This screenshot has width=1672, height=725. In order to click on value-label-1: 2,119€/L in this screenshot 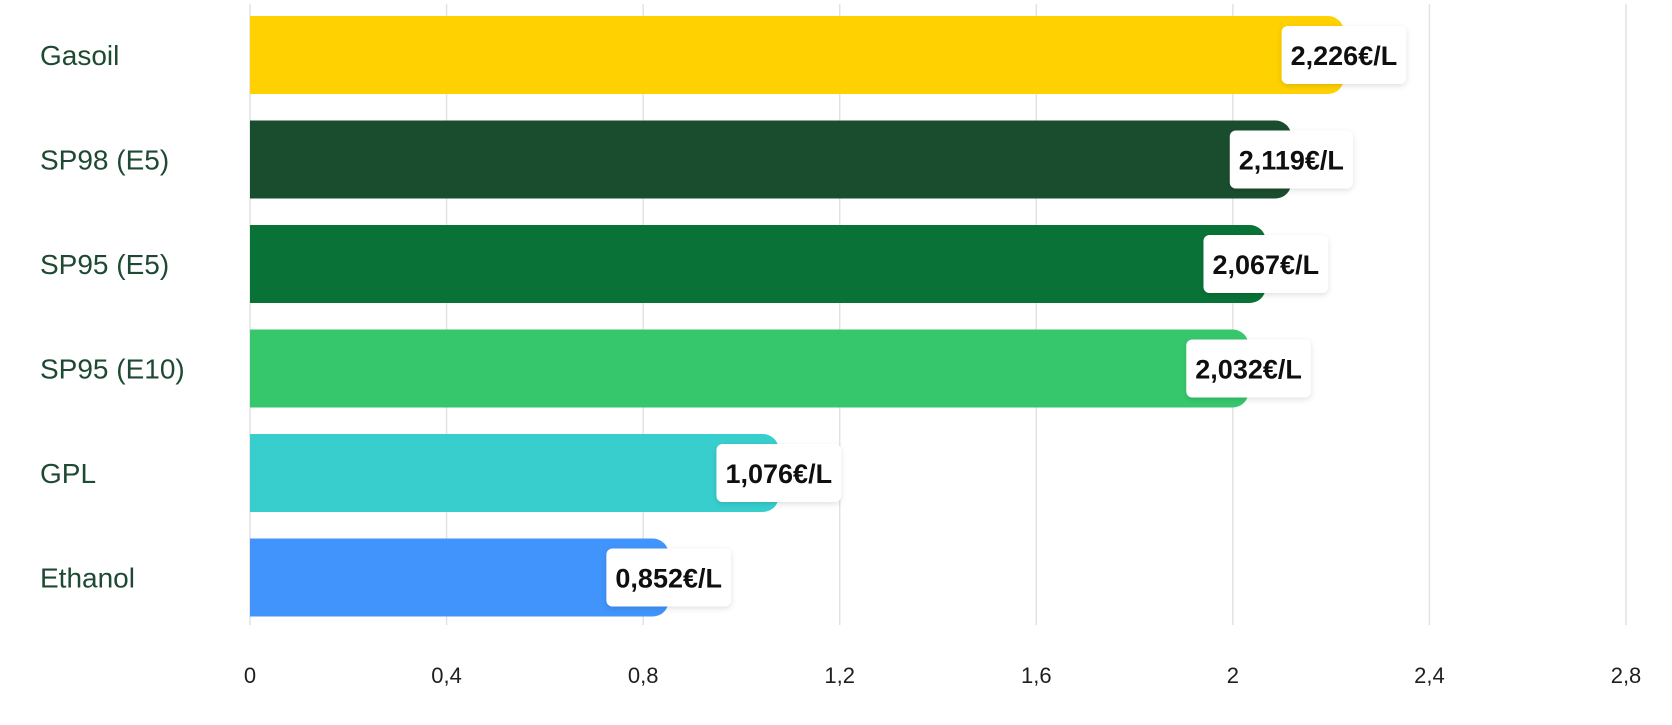, I will do `click(1291, 159)`.